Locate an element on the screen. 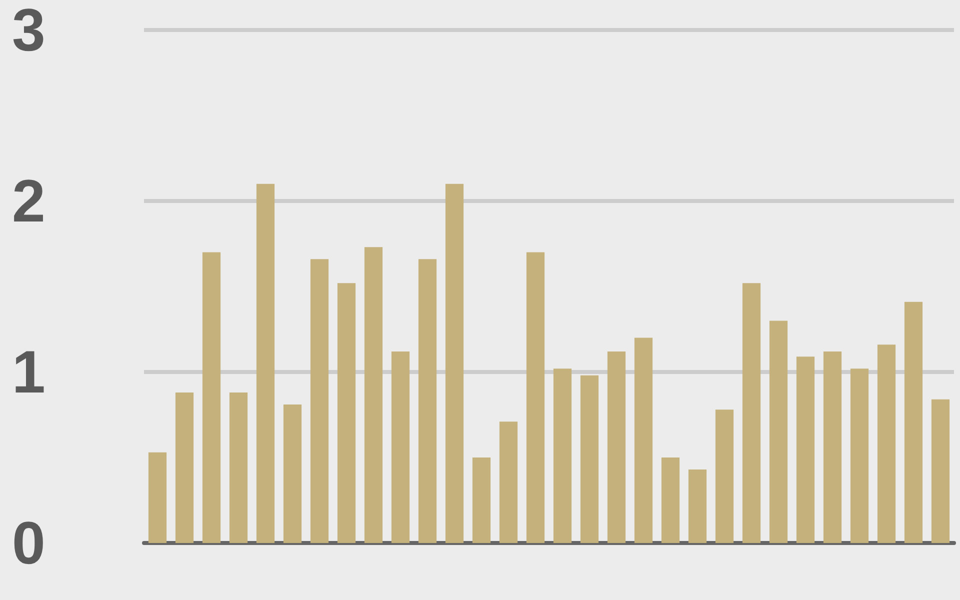 Image resolution: width=960 pixels, height=600 pixels. y-tick-label: 0 is located at coordinates (29, 543).